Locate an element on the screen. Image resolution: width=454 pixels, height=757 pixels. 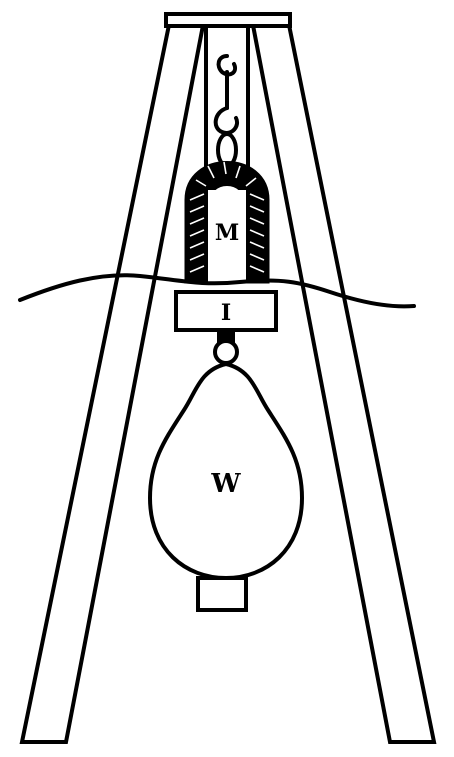
stand-top-bar-cap is located at coordinates (228, 20).